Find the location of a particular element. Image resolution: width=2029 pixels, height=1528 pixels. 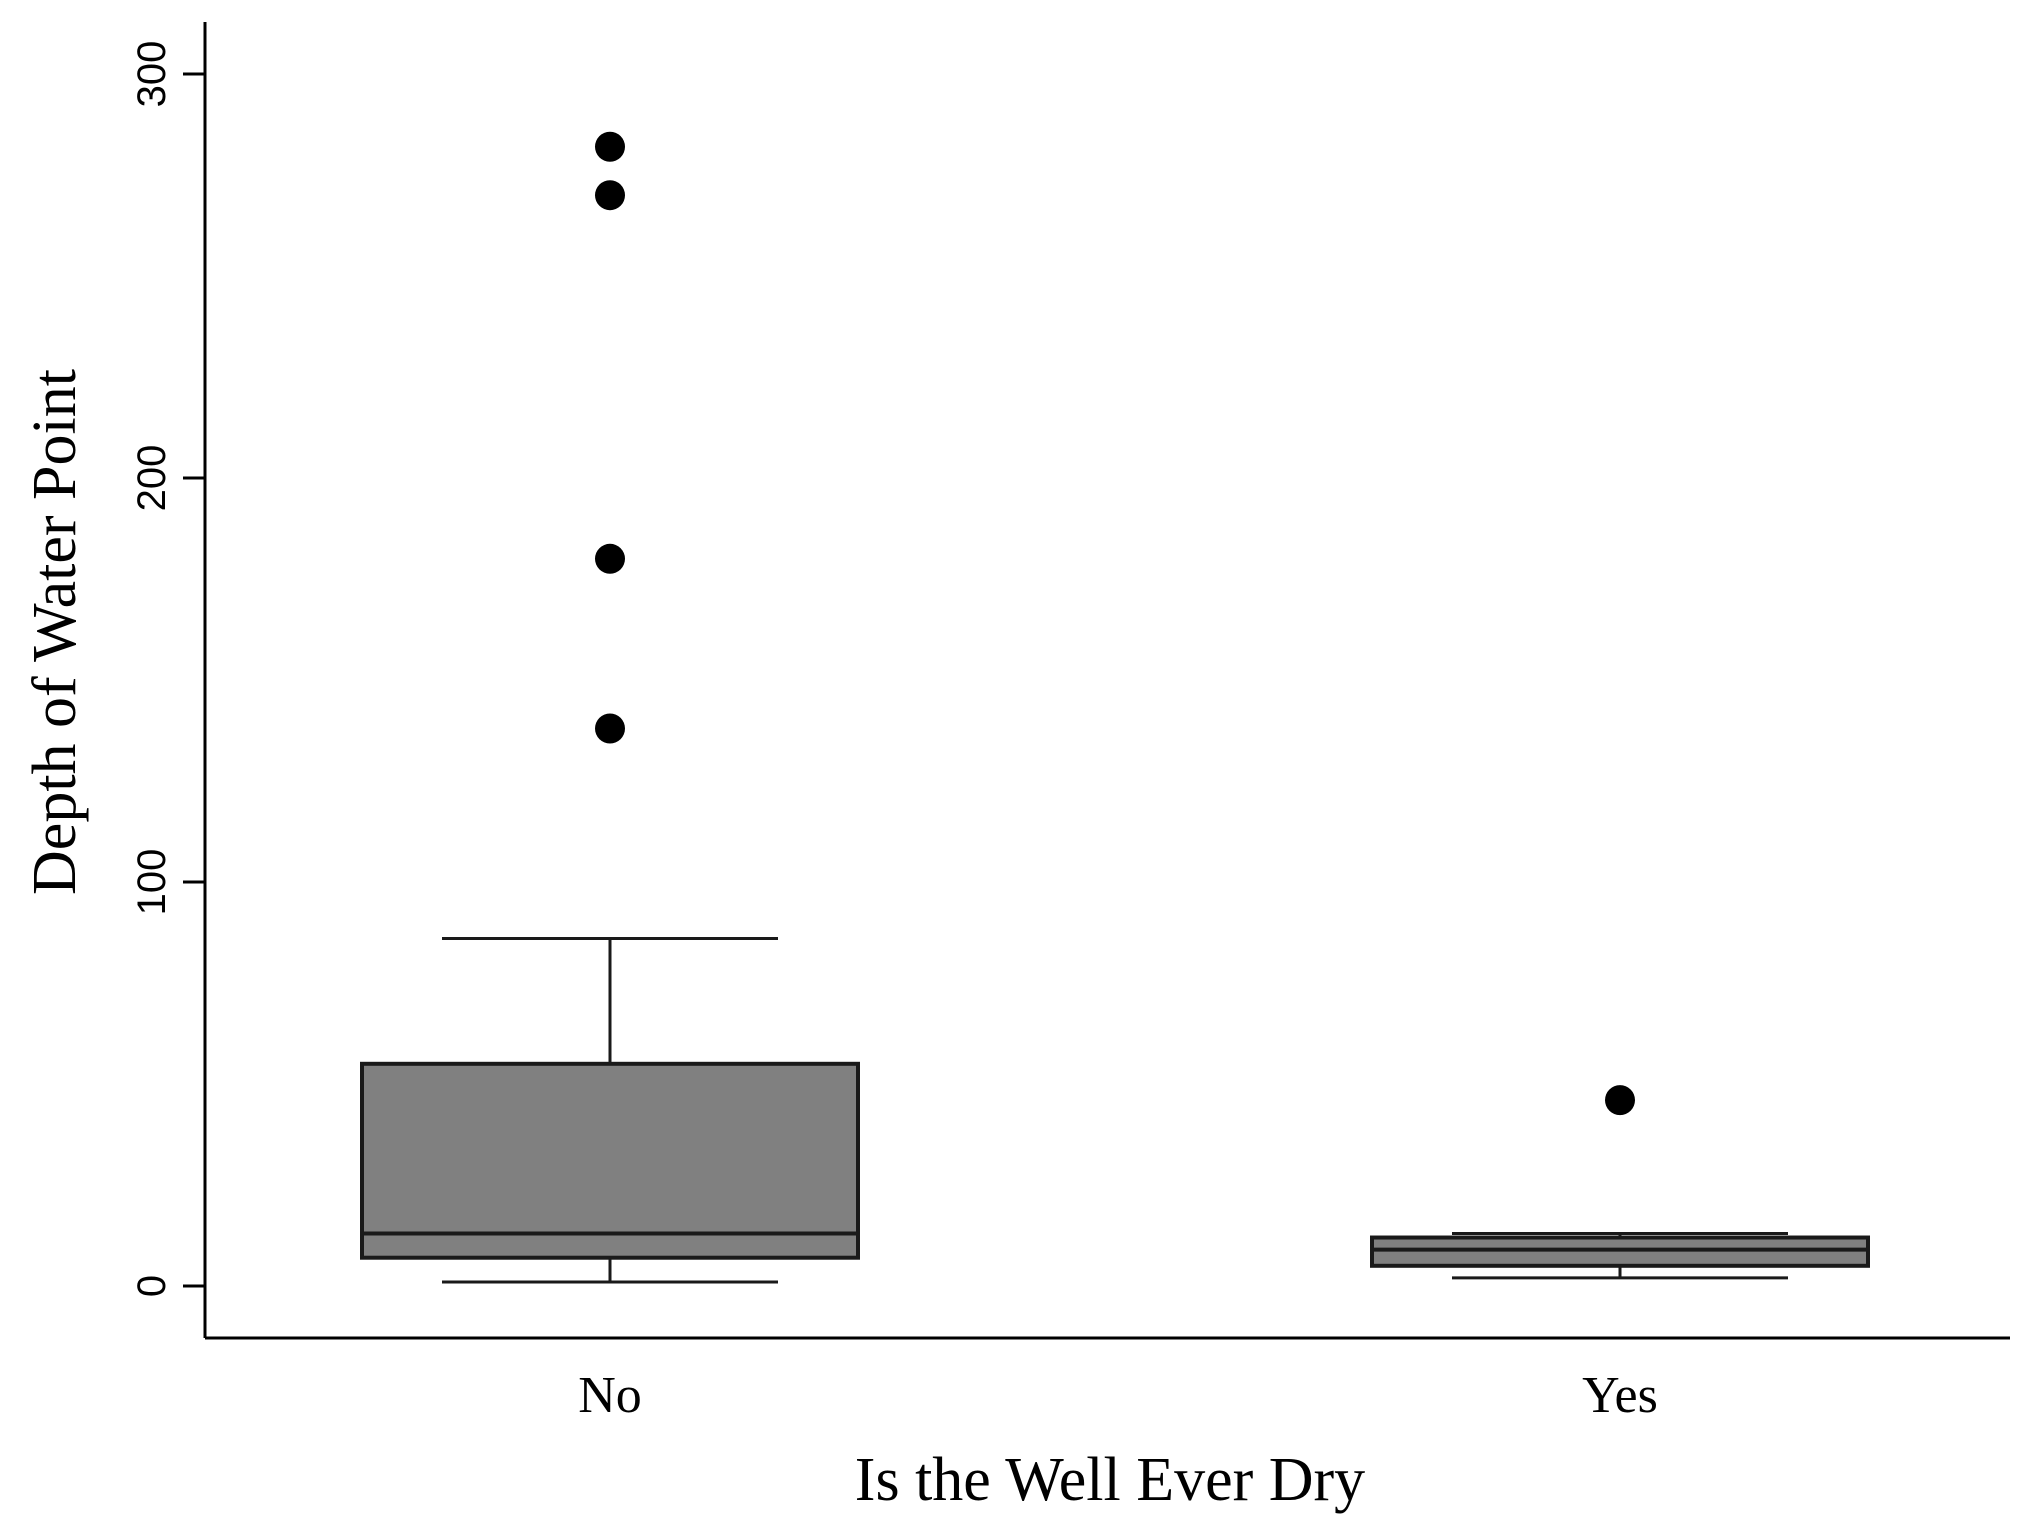

x-axis-title: Is the Well Ever Dry is located at coordinates (1110, 1480).